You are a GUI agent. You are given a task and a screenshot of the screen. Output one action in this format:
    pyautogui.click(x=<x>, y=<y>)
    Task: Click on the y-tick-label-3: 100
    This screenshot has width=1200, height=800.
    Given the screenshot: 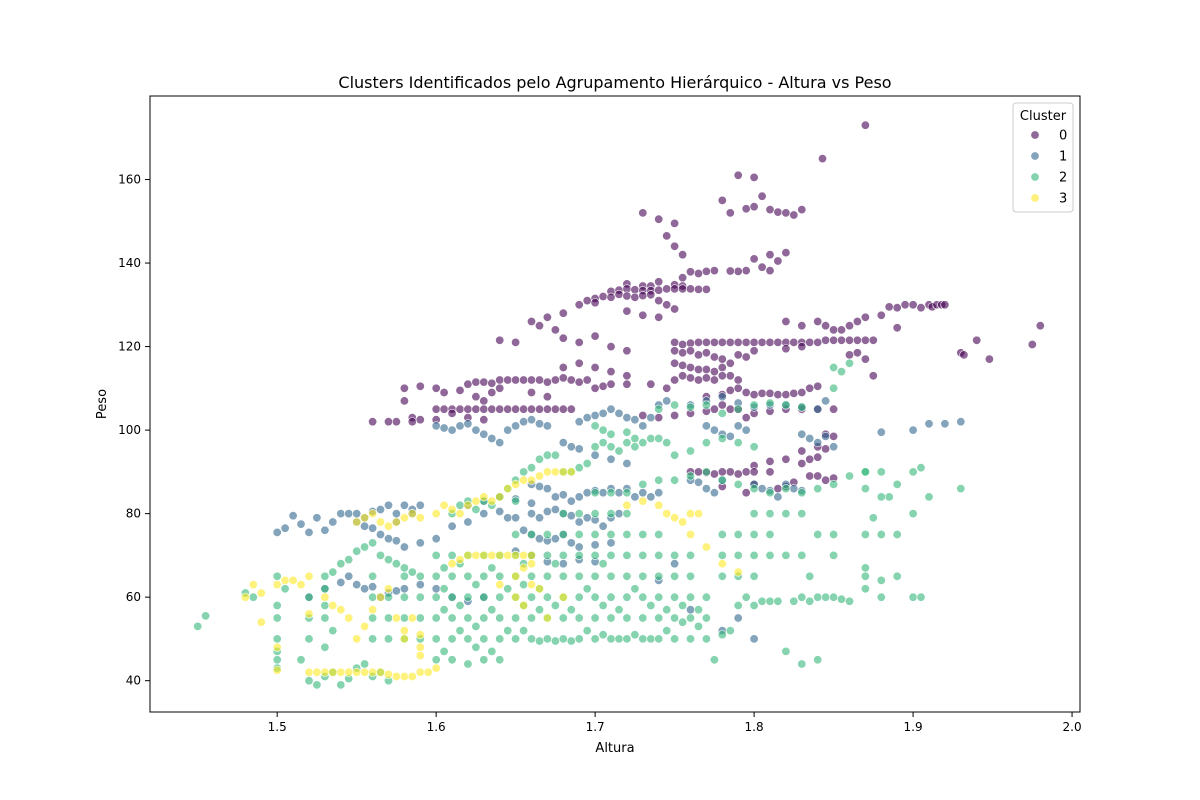 What is the action you would take?
    pyautogui.click(x=129, y=430)
    